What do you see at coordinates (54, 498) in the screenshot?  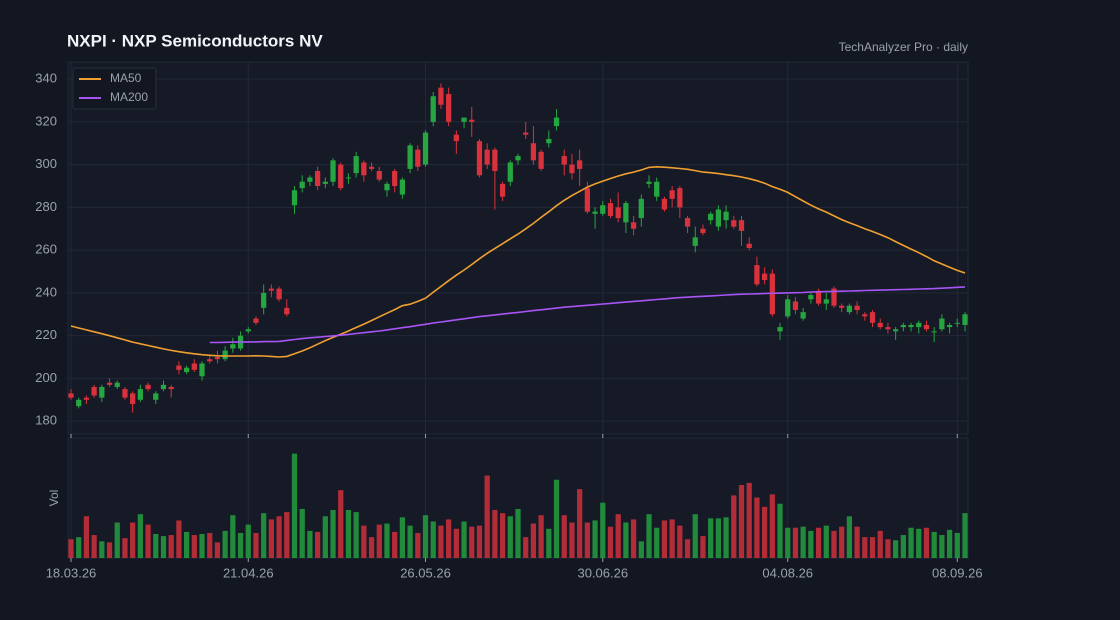 I see `volume-axis-label: Vol` at bounding box center [54, 498].